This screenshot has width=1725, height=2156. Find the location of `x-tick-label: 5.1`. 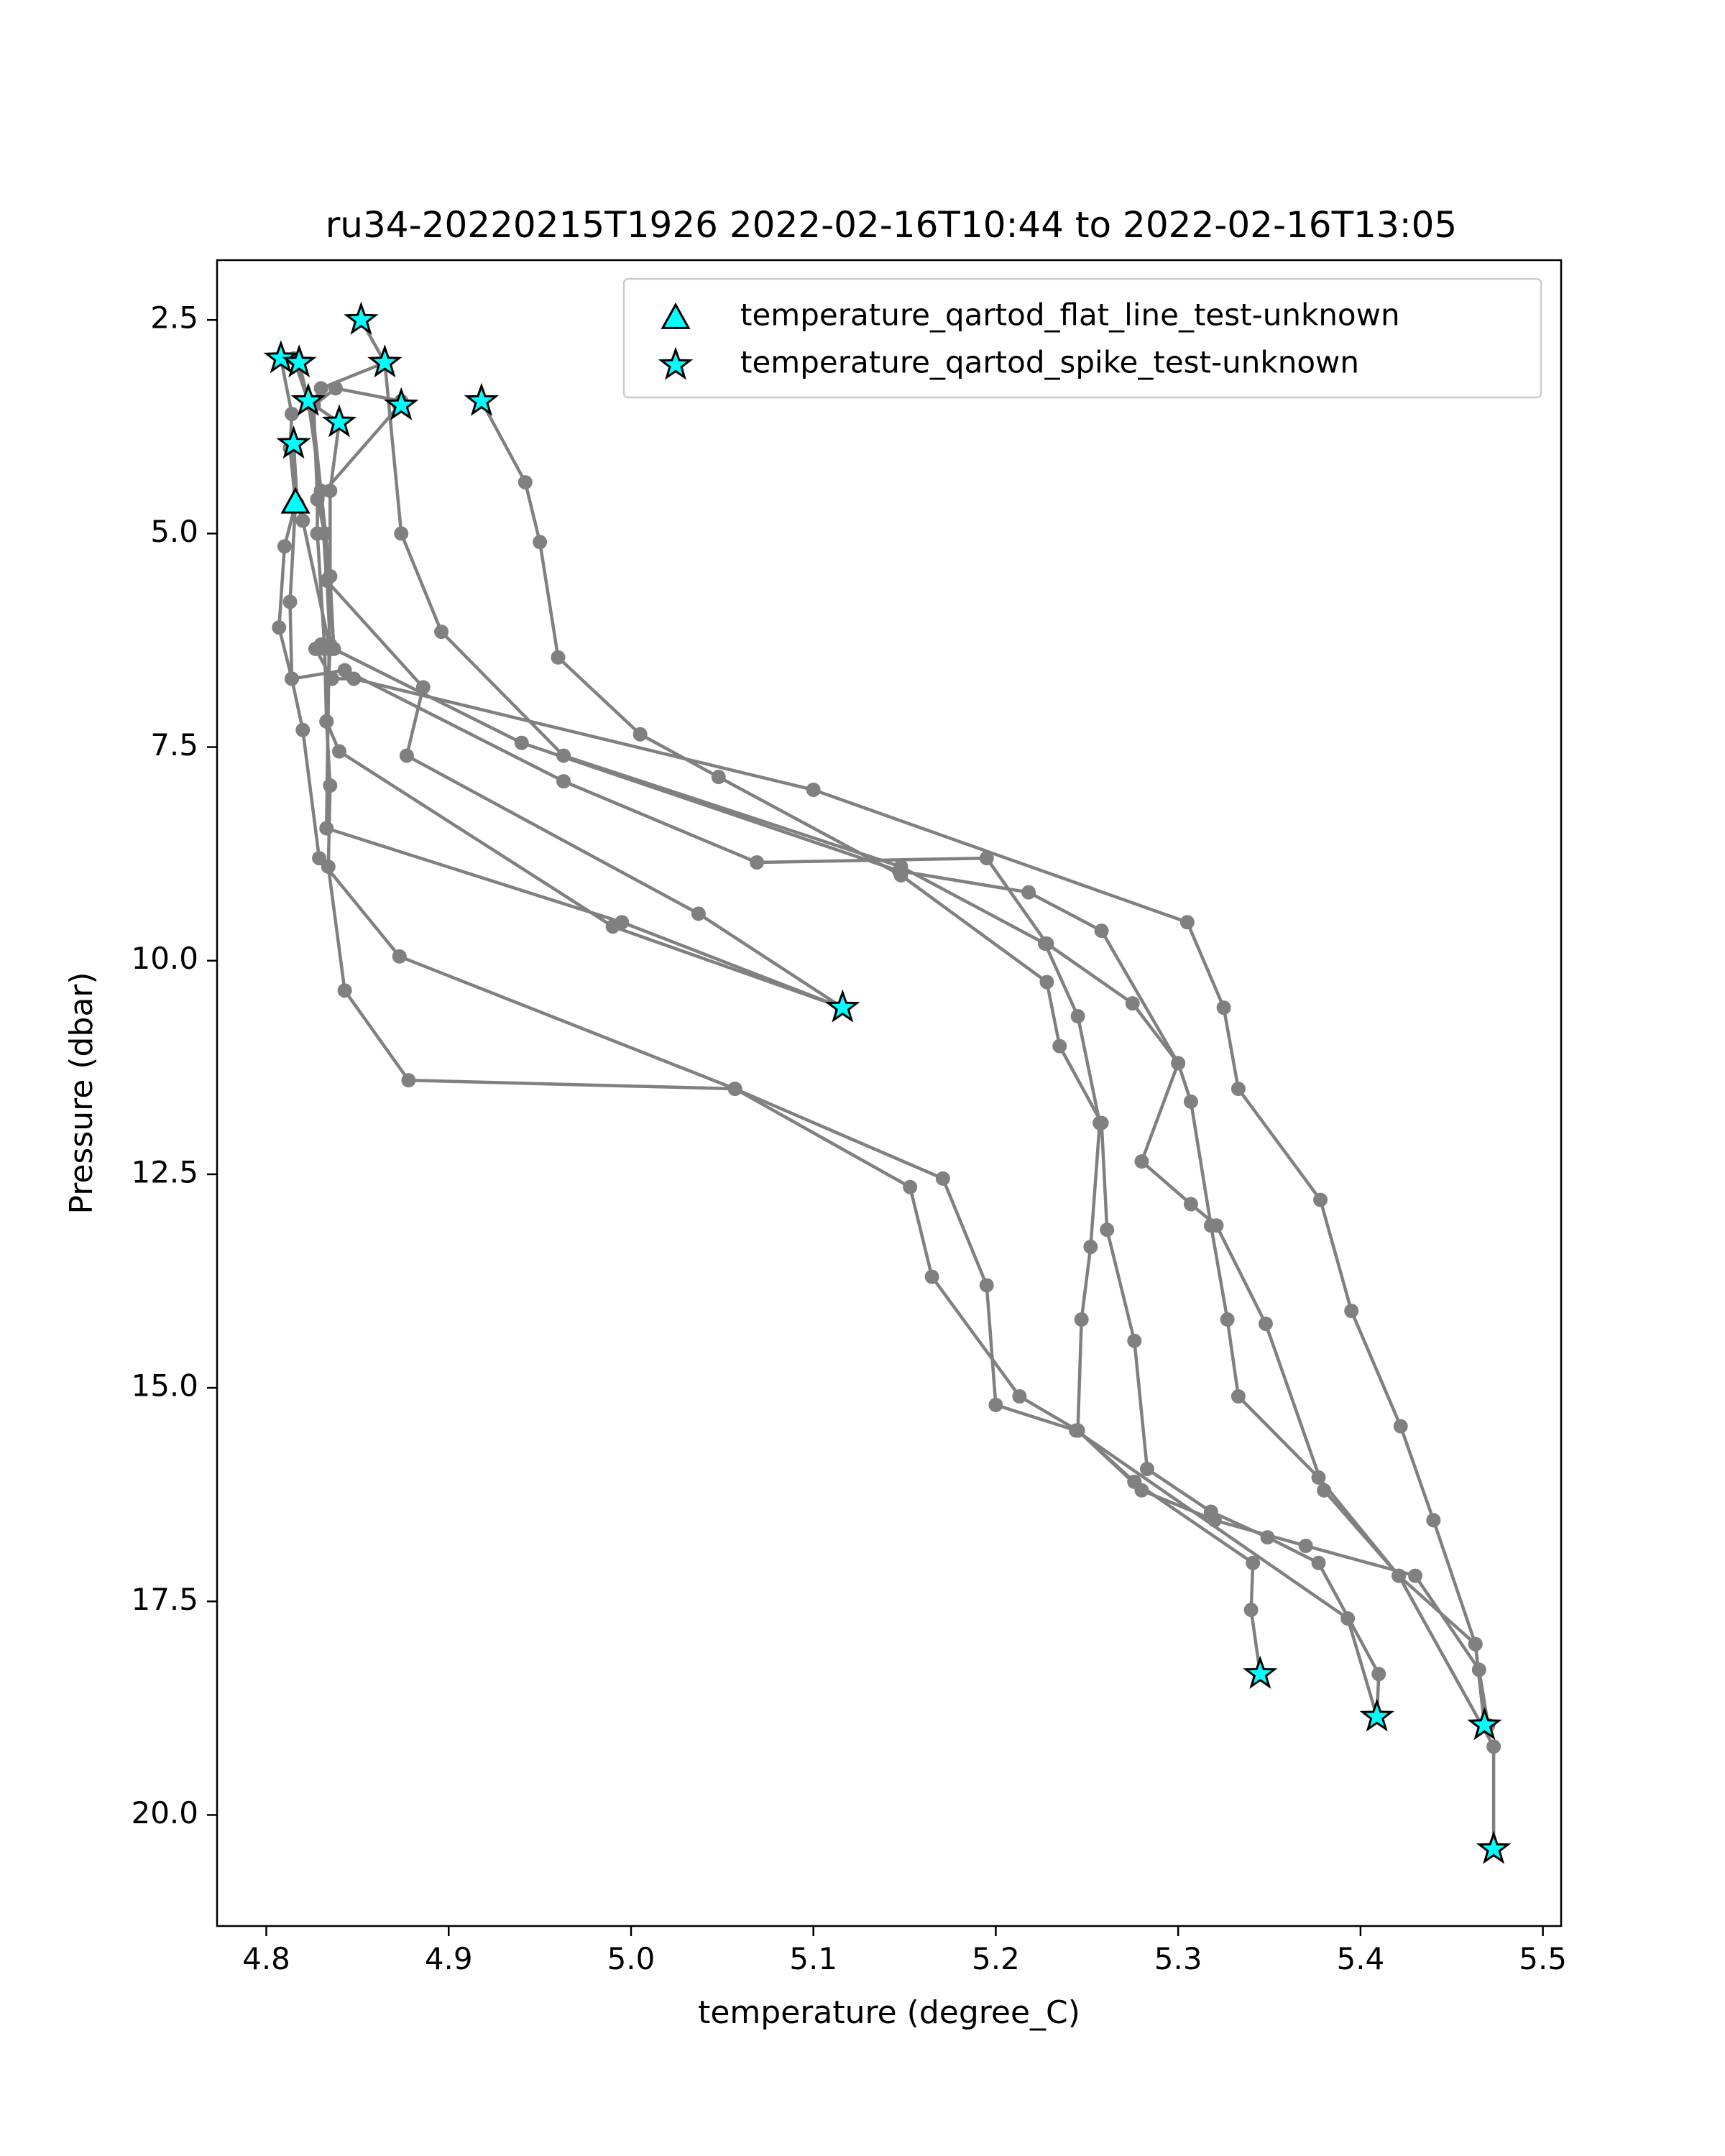

x-tick-label: 5.1 is located at coordinates (813, 1958).